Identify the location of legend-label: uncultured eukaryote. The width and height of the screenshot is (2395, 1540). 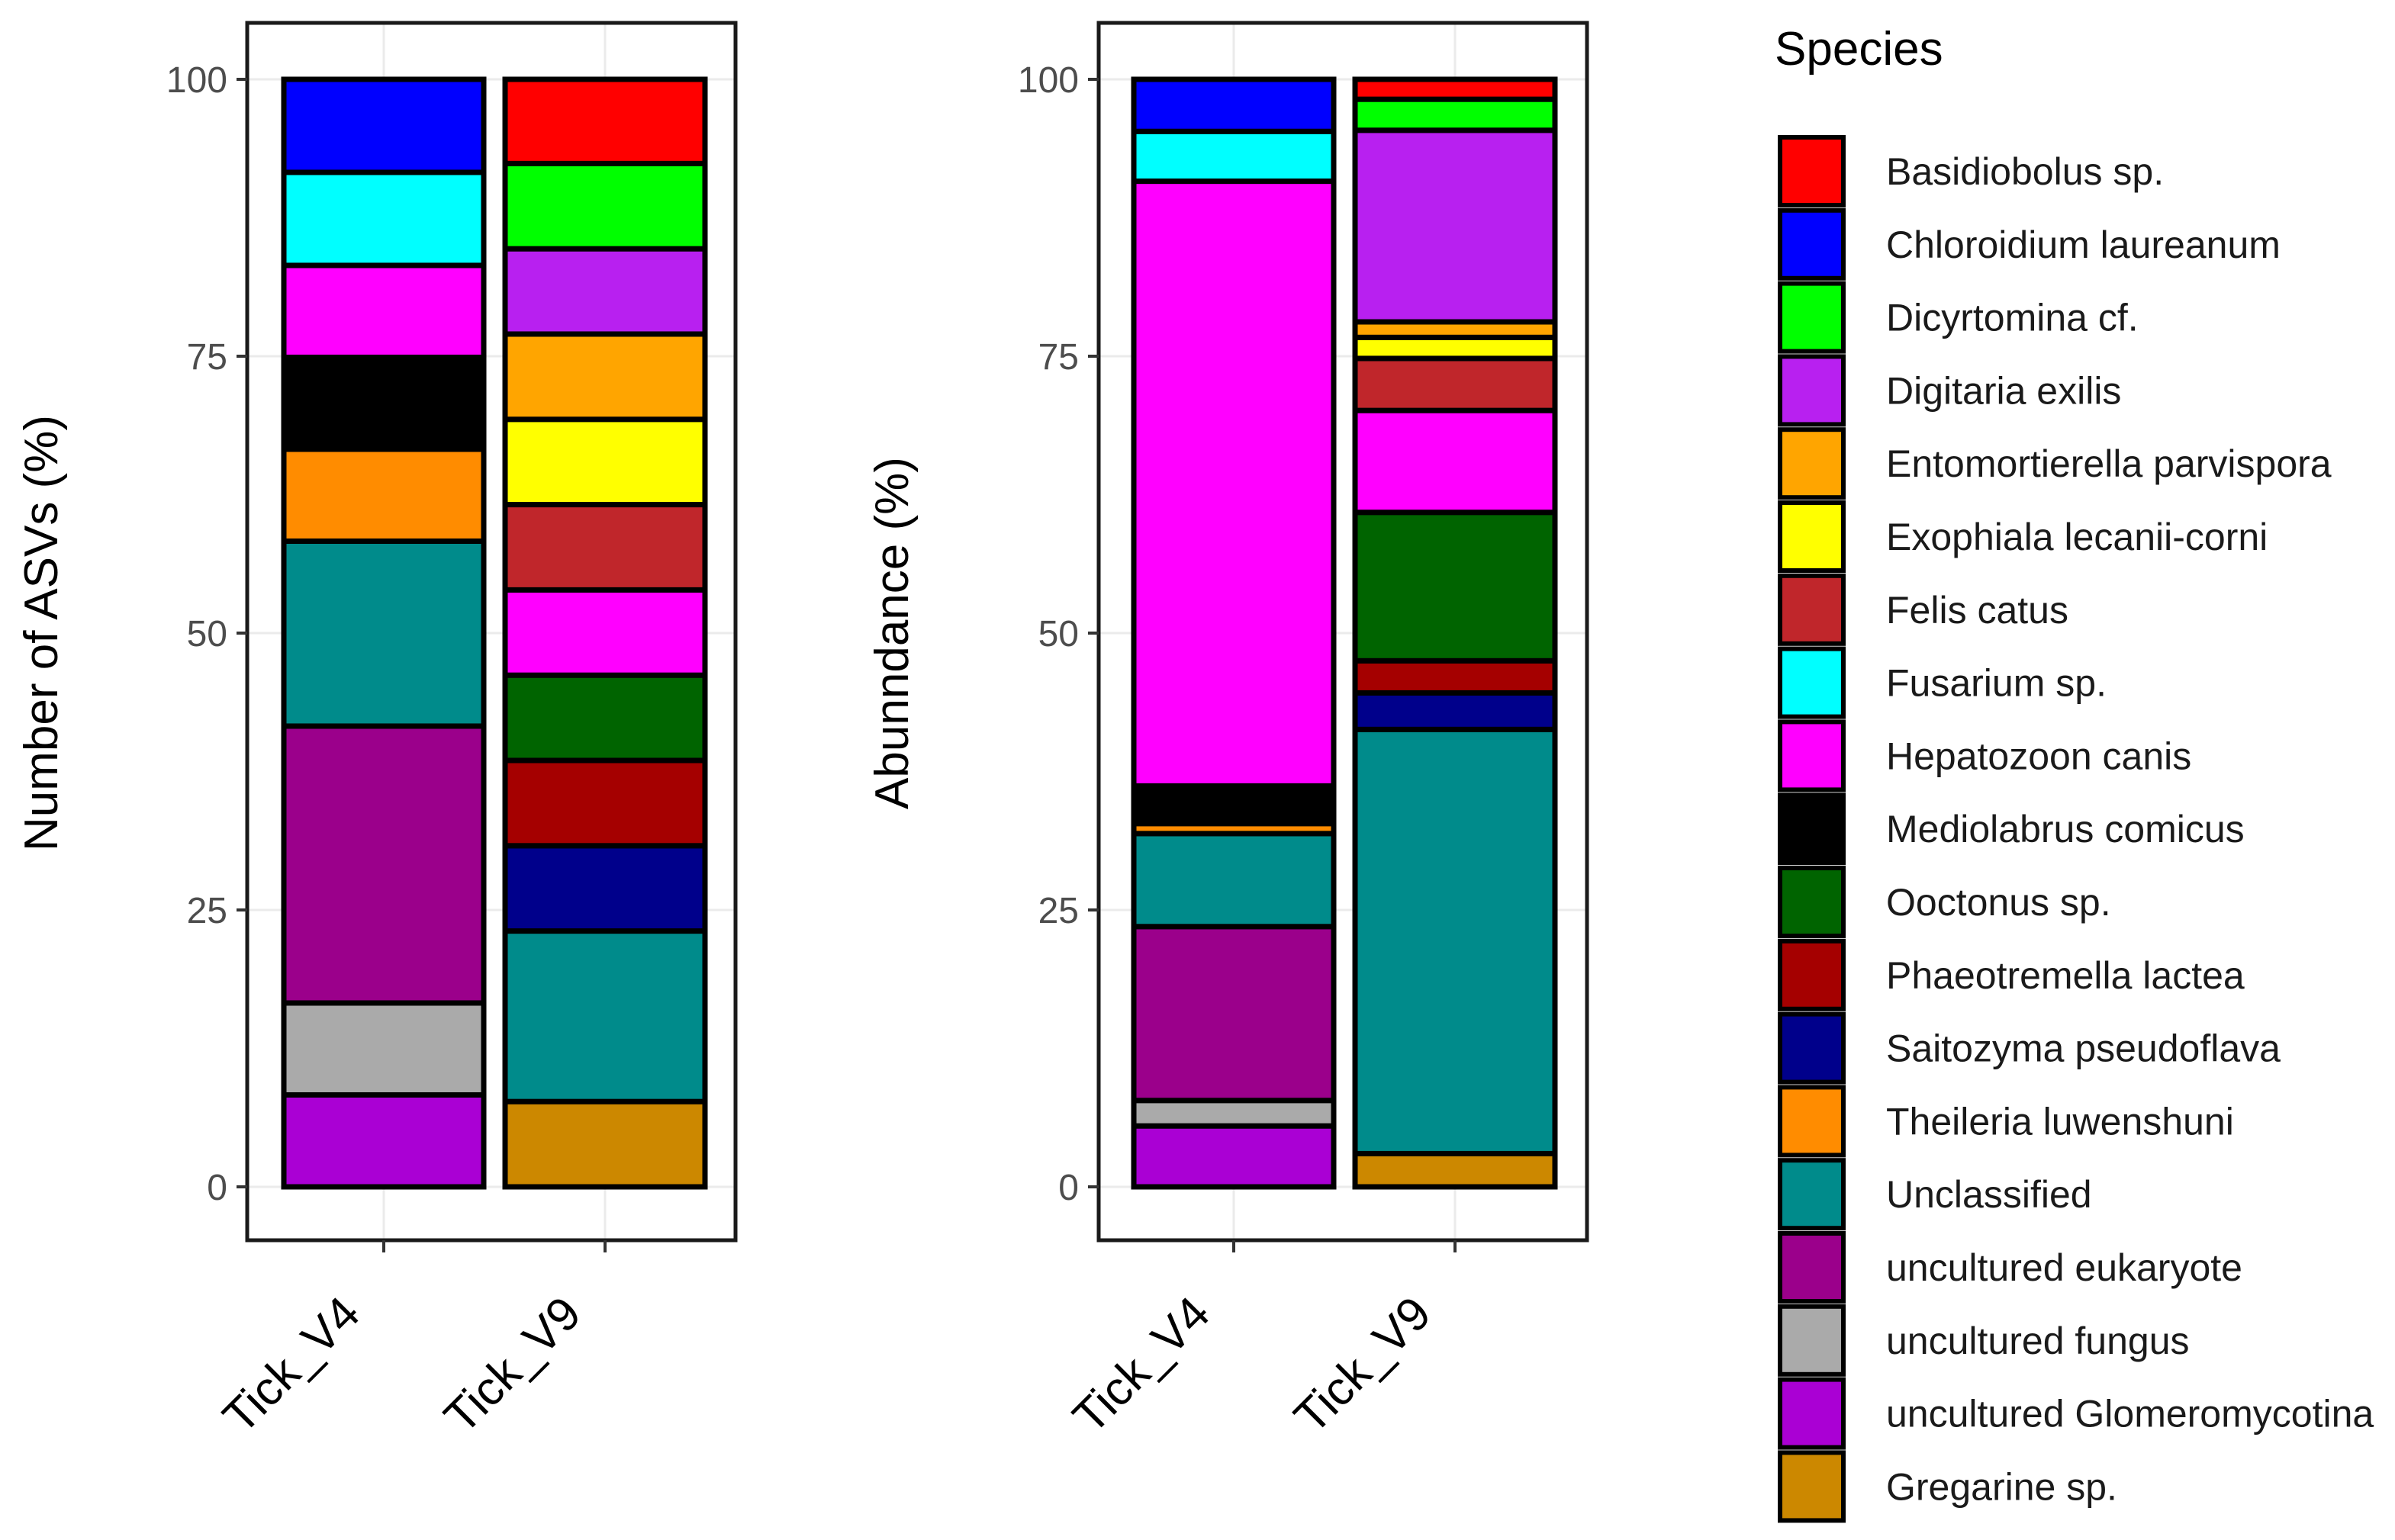
(2064, 1267).